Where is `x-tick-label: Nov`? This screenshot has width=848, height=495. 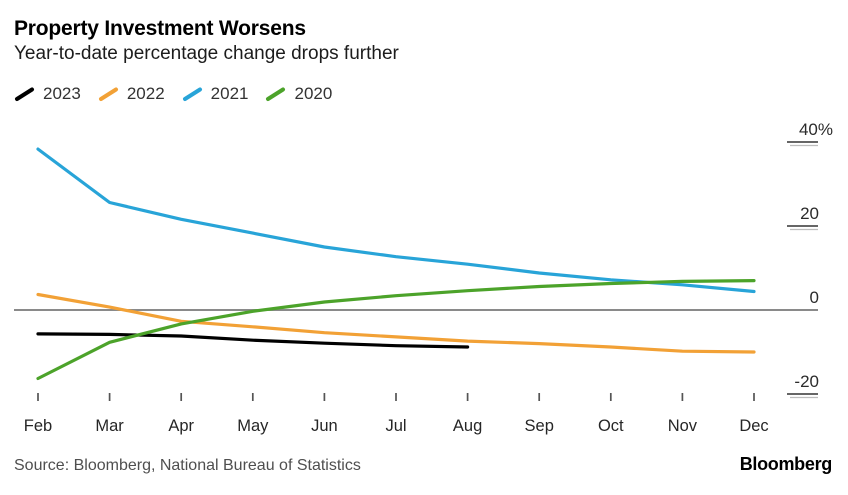 x-tick-label: Nov is located at coordinates (683, 426).